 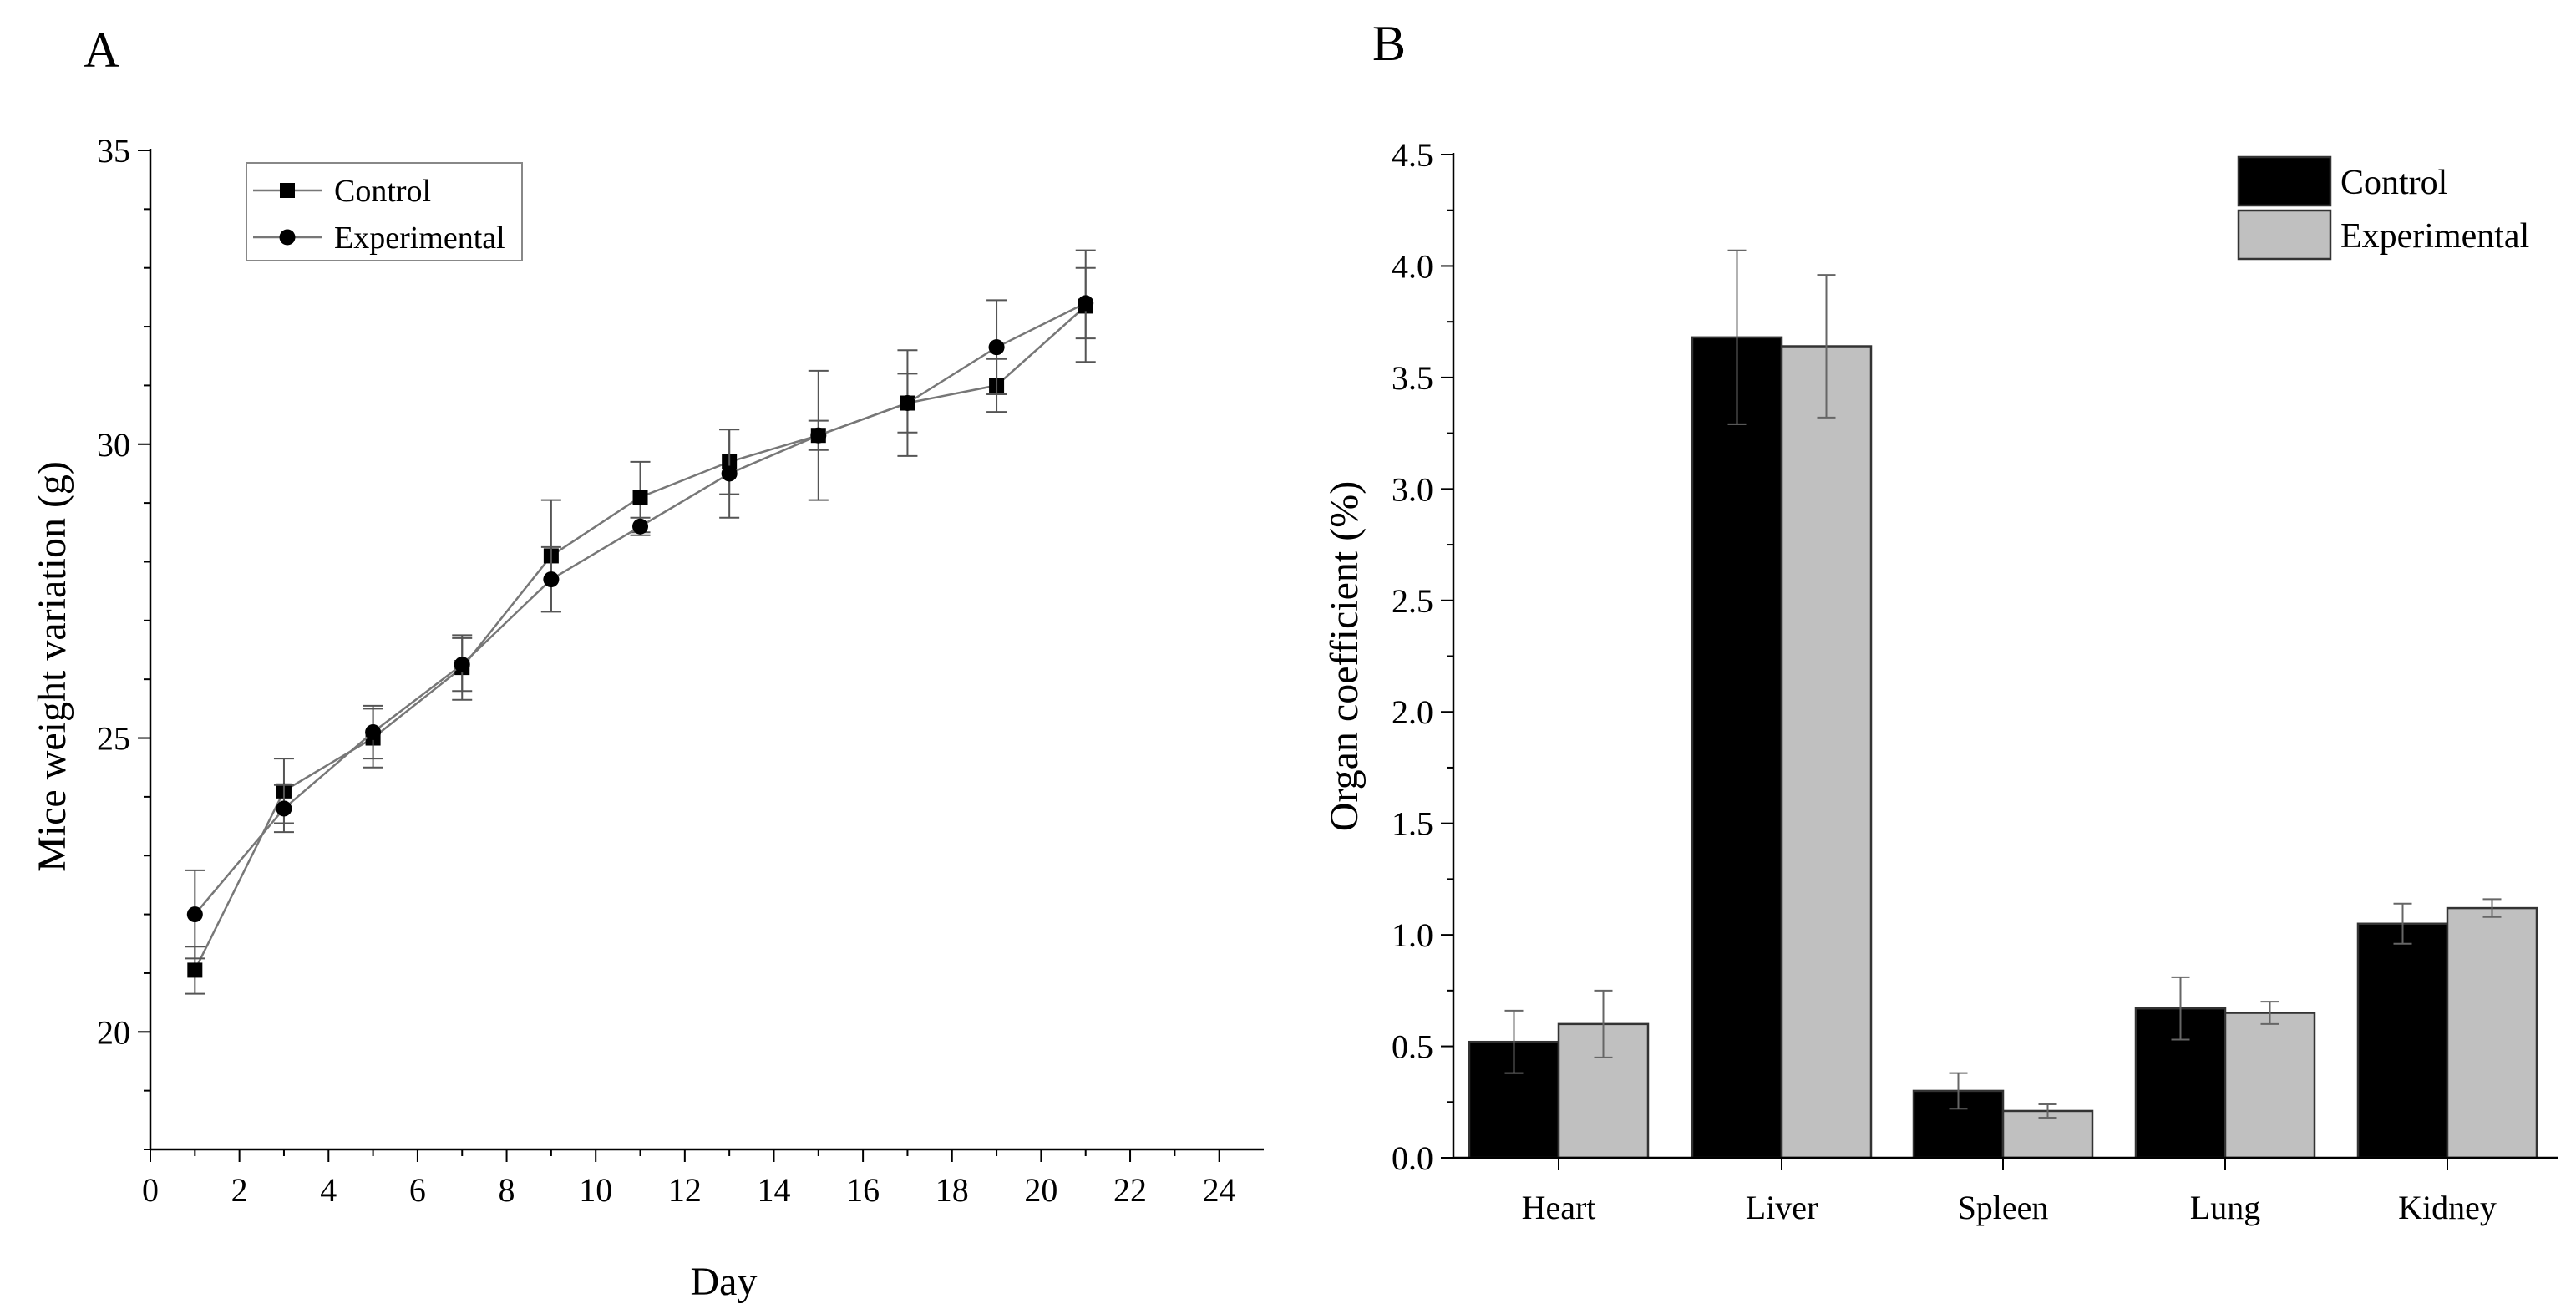 What do you see at coordinates (150, 1190) in the screenshot?
I see `x-tick-label: 0` at bounding box center [150, 1190].